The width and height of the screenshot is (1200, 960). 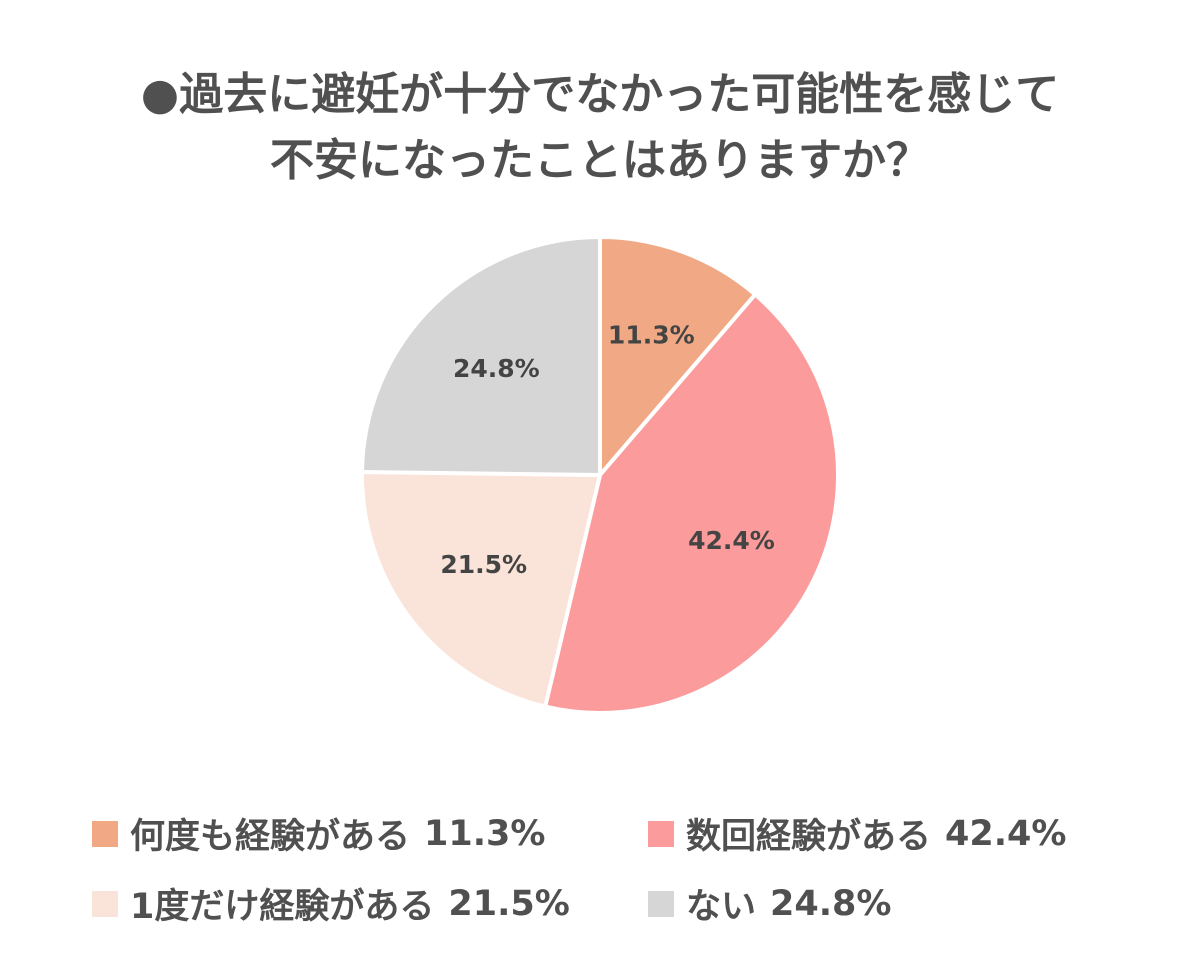 I want to click on legend-label: 数回経験がある, so click(x=809, y=837).